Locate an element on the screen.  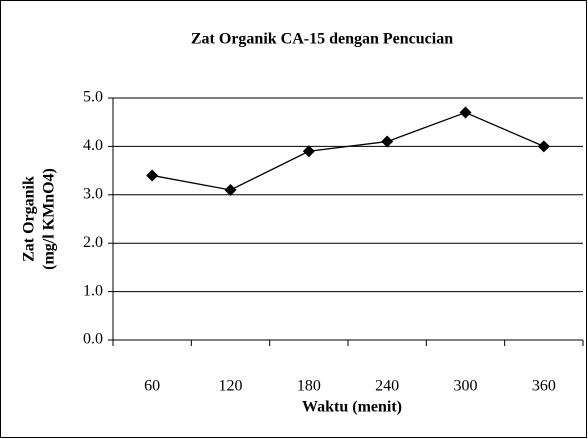
y-axis-label: Zat Organik is located at coordinates (29, 219).